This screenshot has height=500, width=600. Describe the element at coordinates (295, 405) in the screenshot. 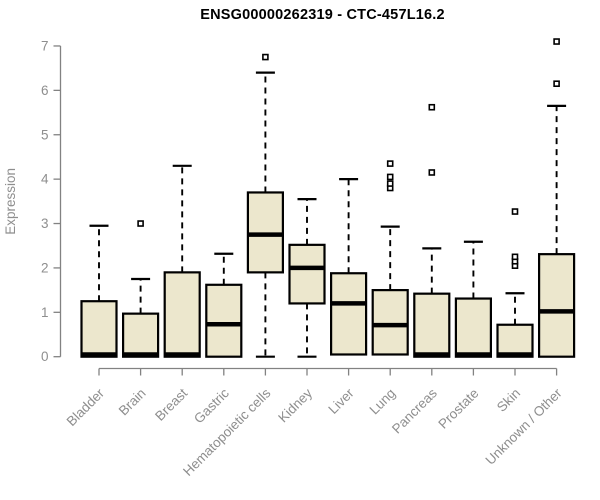

I see `x-tick-label-kidney: Kidney` at that location.